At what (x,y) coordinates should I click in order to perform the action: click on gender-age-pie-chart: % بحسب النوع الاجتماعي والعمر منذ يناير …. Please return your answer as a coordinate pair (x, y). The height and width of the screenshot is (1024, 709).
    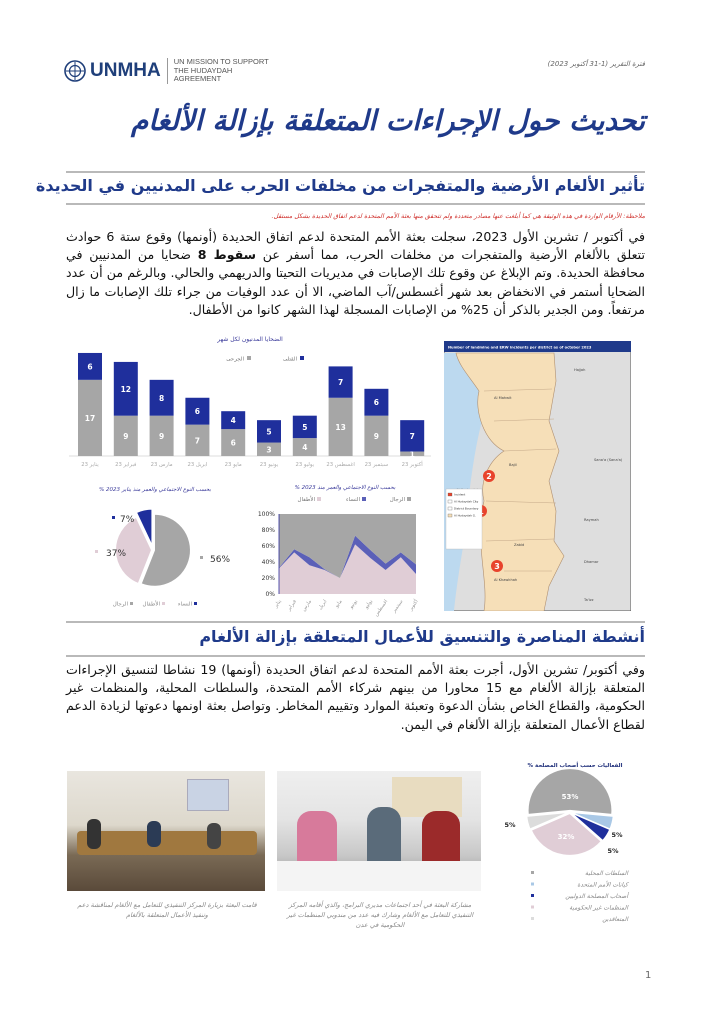
    Looking at the image, I should click on (162, 547).